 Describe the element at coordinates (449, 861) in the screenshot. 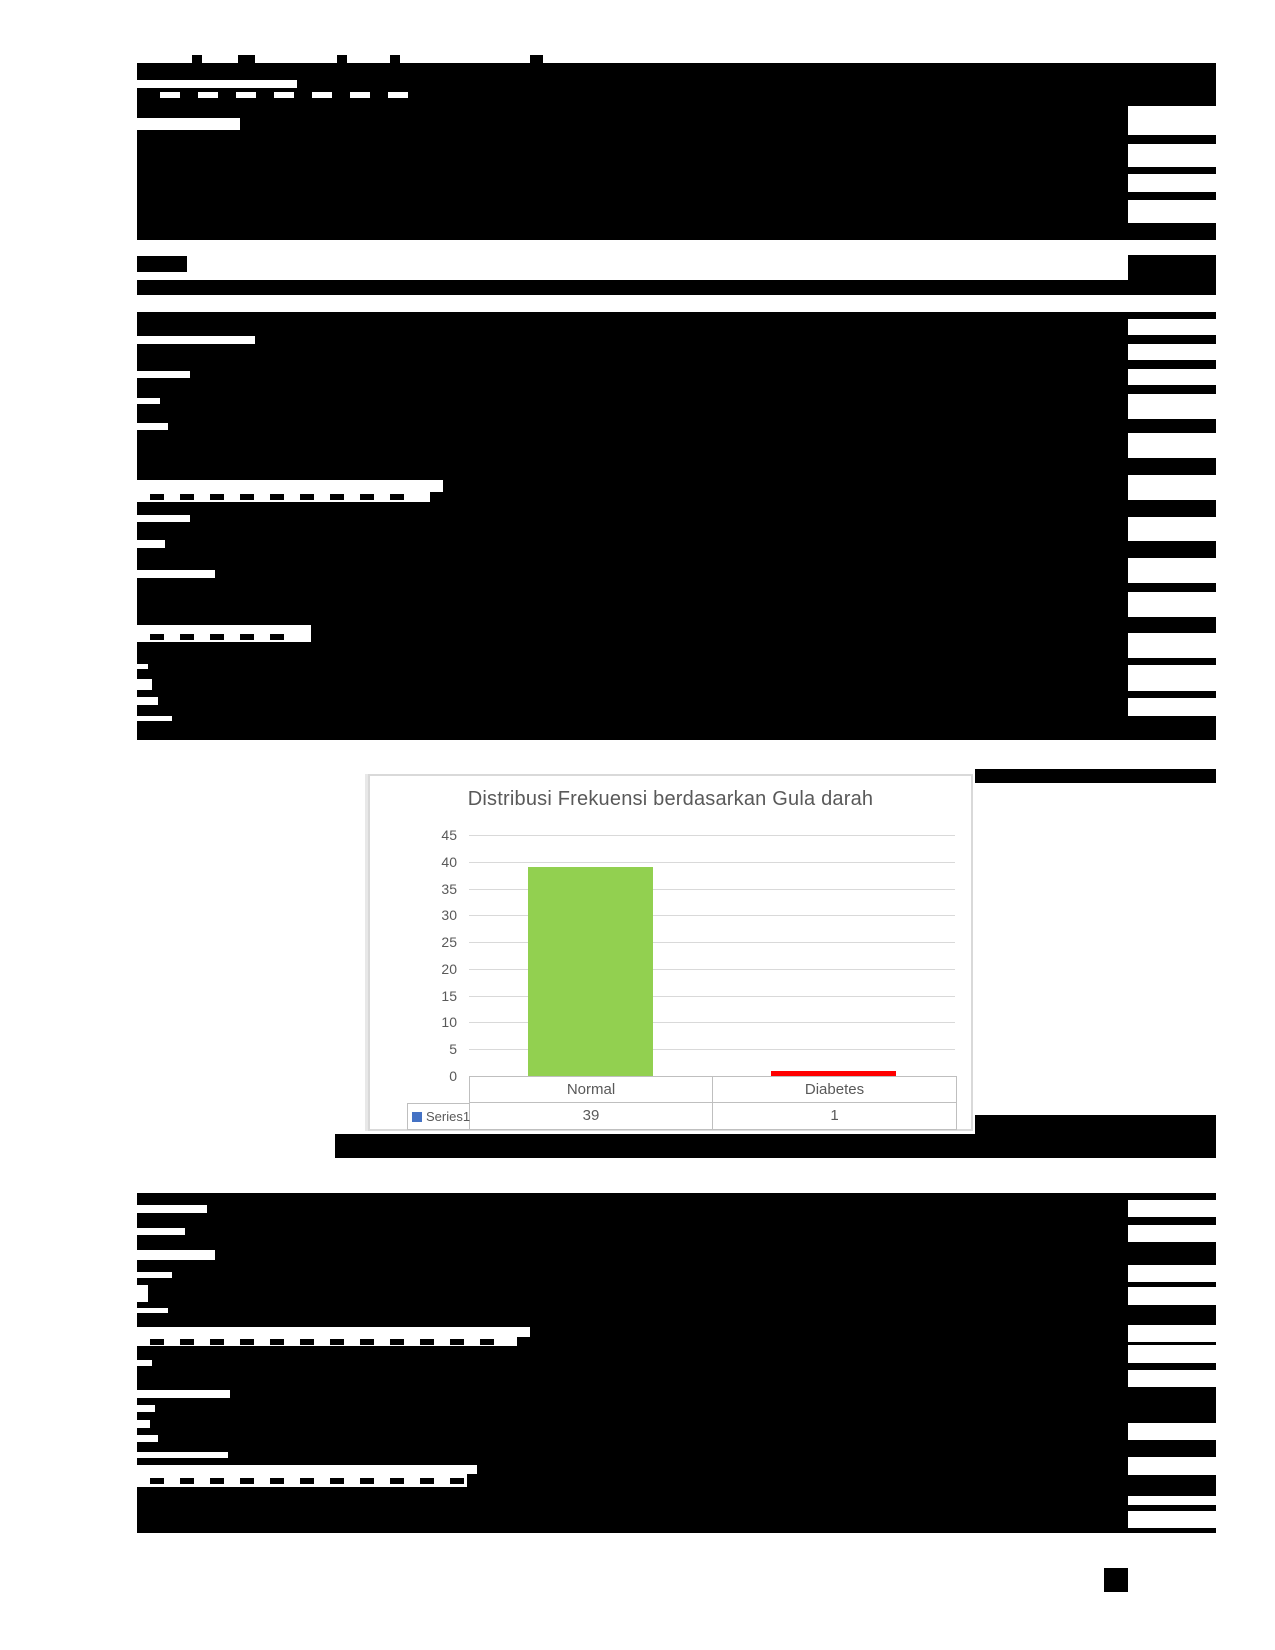

I see `y-tick-label: 40` at that location.